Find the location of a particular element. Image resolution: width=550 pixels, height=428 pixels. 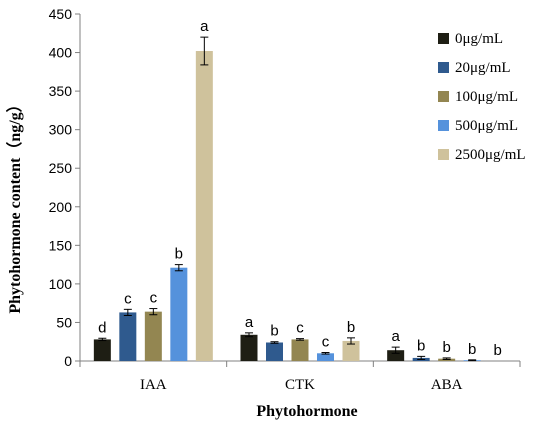

significance-label: d is located at coordinates (102, 327).